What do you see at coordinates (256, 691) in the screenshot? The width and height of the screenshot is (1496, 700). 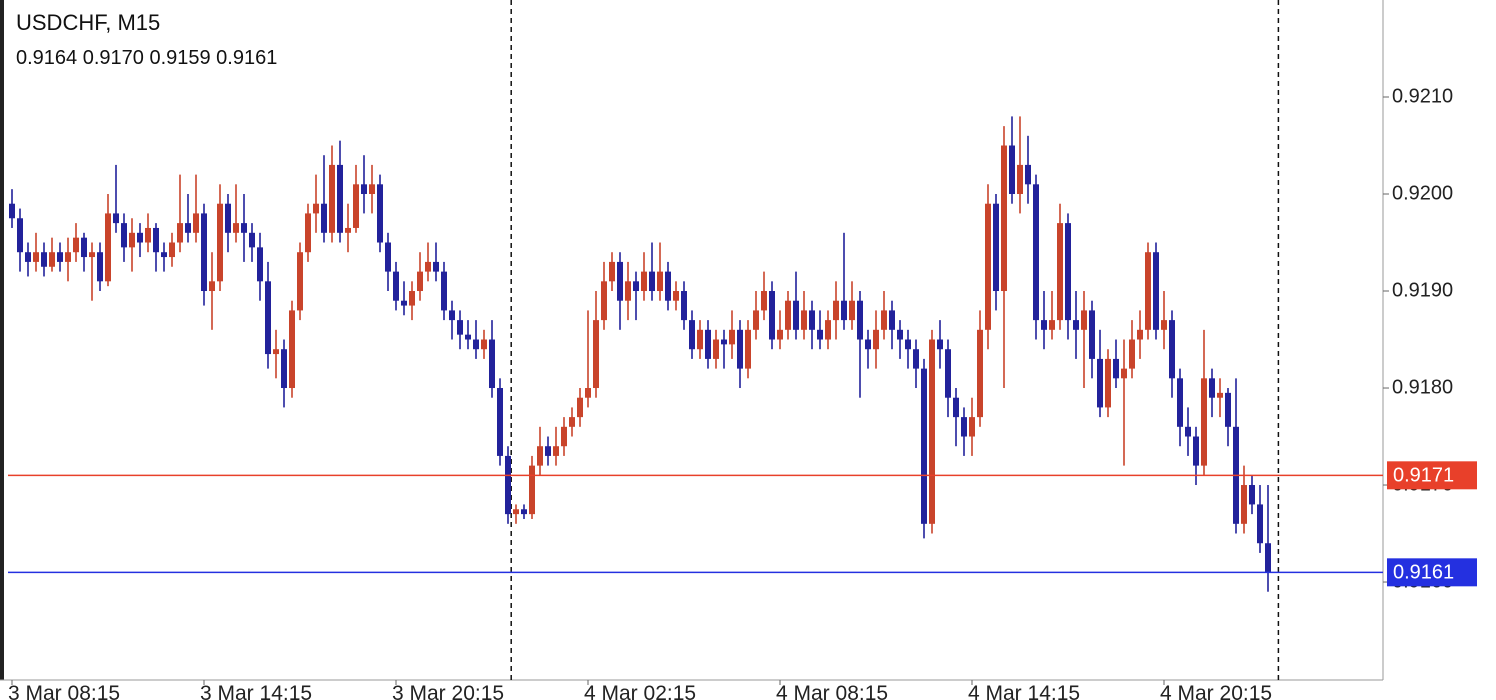 I see `x-tick-label: 3 Mar 14:15` at bounding box center [256, 691].